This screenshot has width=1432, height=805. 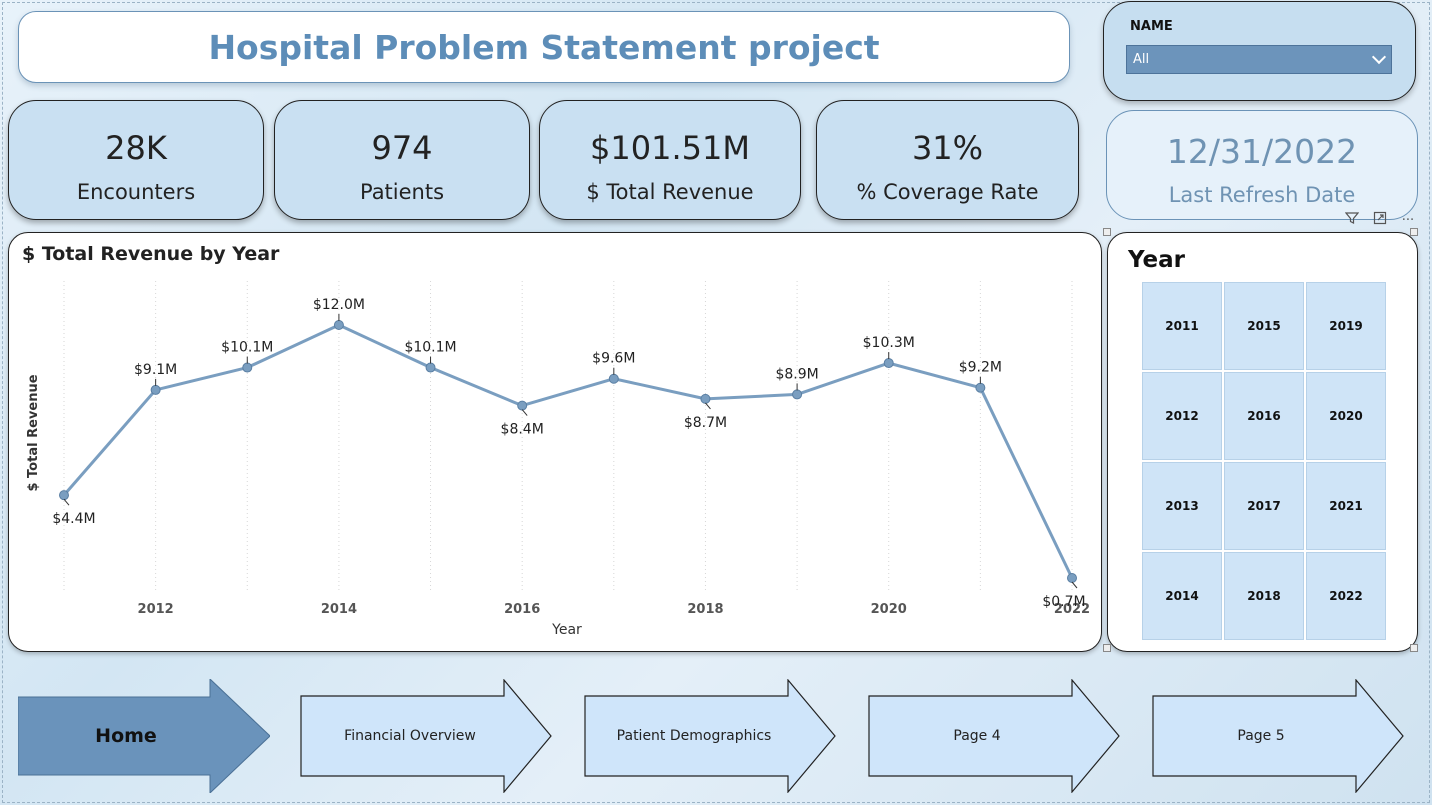 I want to click on nav-home-button: Home, so click(x=144, y=736).